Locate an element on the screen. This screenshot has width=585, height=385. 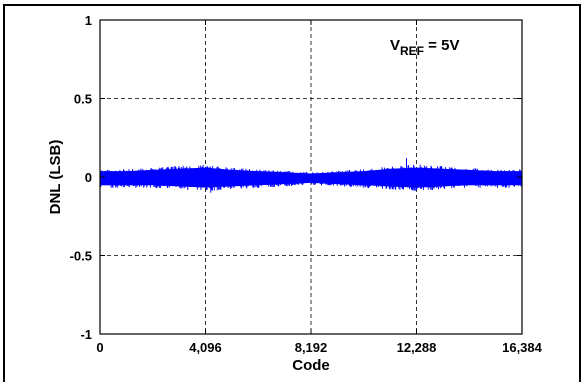
vref-annotation: VREF = 5V is located at coordinates (424, 47).